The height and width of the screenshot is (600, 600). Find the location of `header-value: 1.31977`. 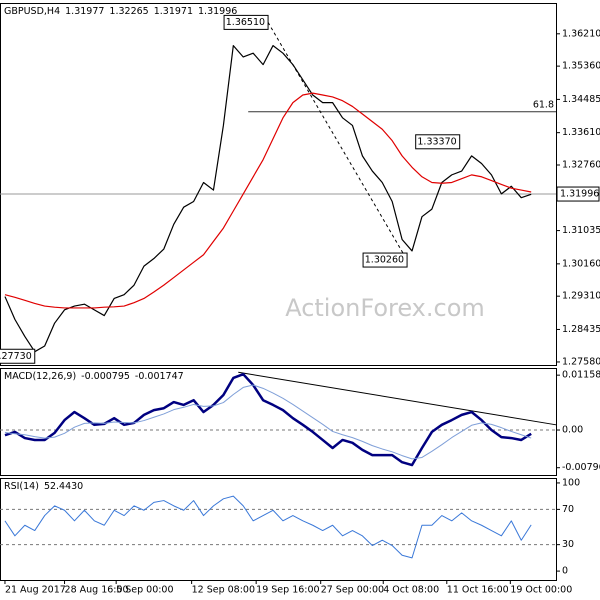

header-value: 1.31977 is located at coordinates (84, 11).